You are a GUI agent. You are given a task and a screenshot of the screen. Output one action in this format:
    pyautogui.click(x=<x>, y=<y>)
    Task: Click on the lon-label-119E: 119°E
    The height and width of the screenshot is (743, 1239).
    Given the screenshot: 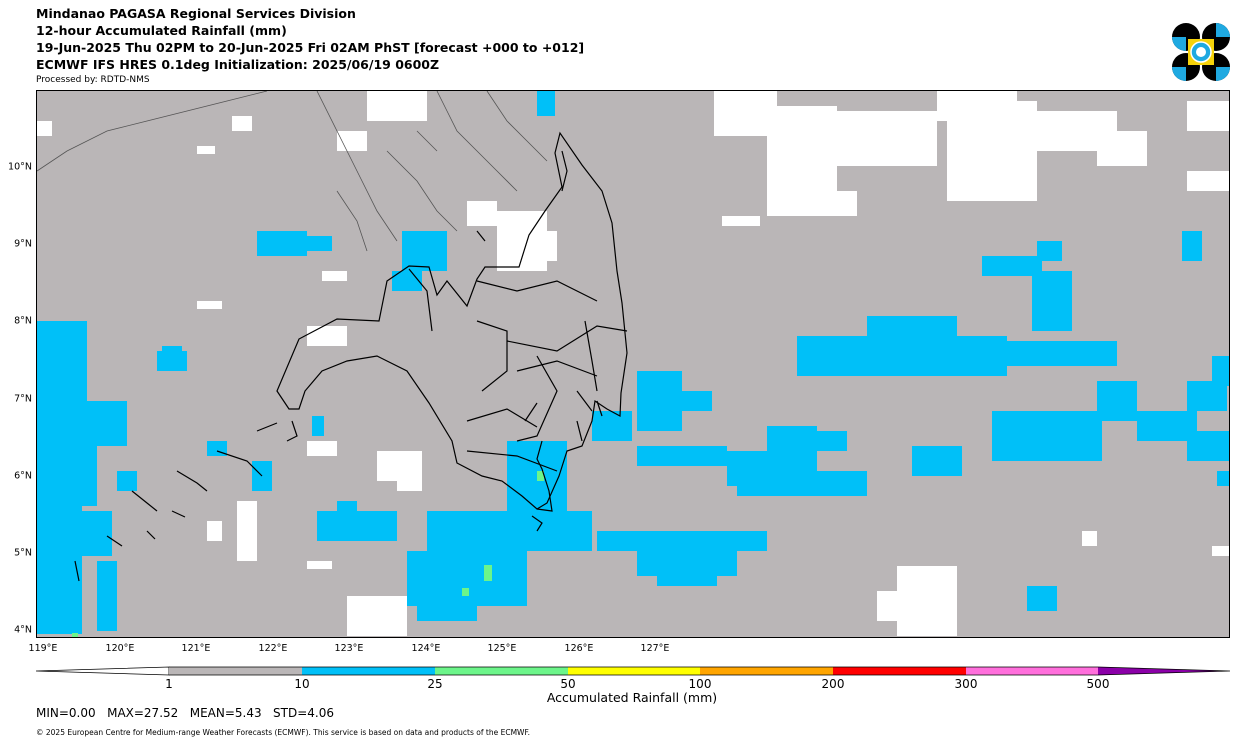 What is the action you would take?
    pyautogui.click(x=43, y=648)
    